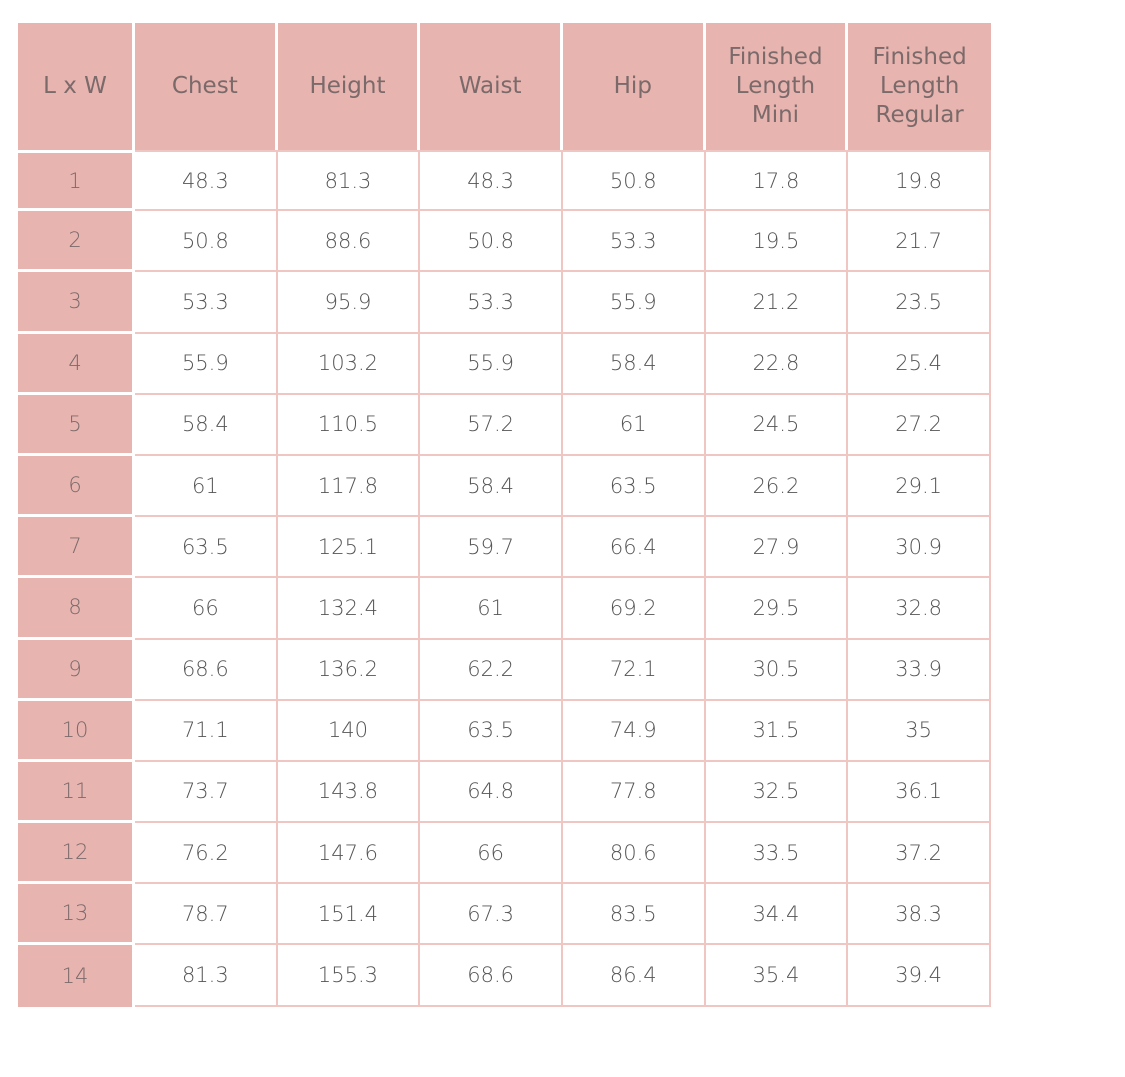 This screenshot has width=1125, height=1077. I want to click on size-cell: 4, so click(76, 364).